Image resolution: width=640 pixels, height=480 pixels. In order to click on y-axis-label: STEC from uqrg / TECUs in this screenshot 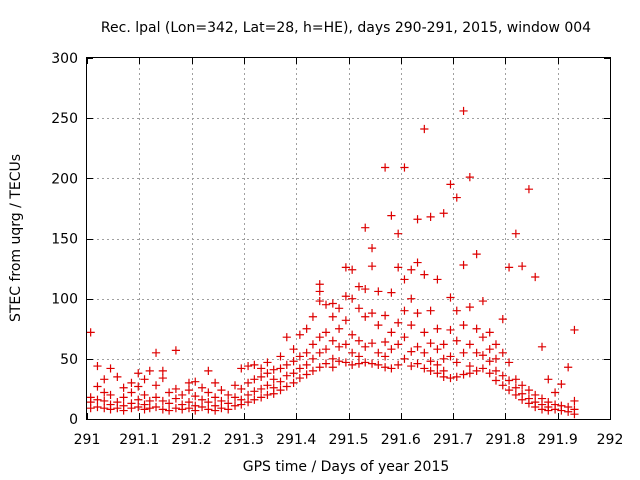, I will do `click(16, 238)`.